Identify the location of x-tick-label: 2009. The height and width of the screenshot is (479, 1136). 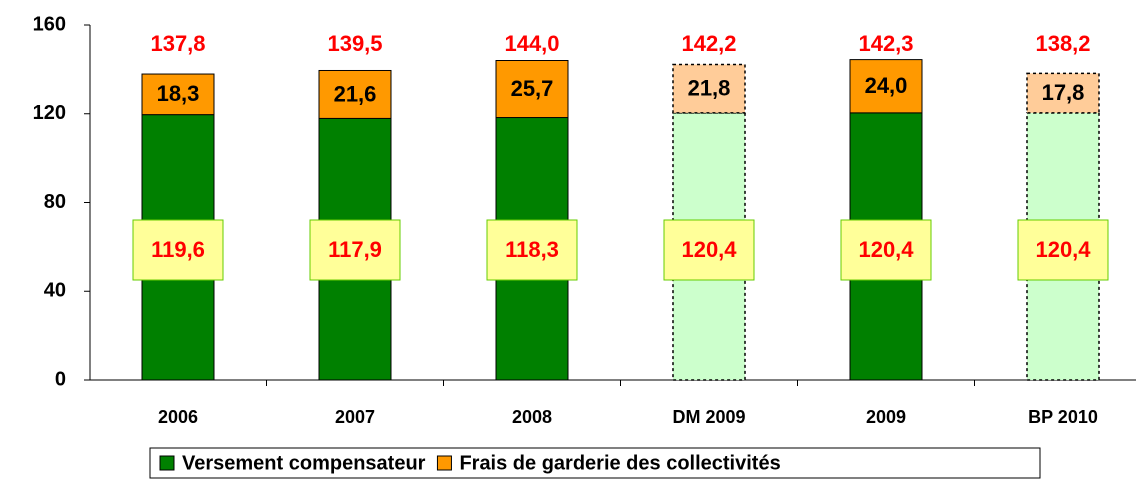
(886, 417).